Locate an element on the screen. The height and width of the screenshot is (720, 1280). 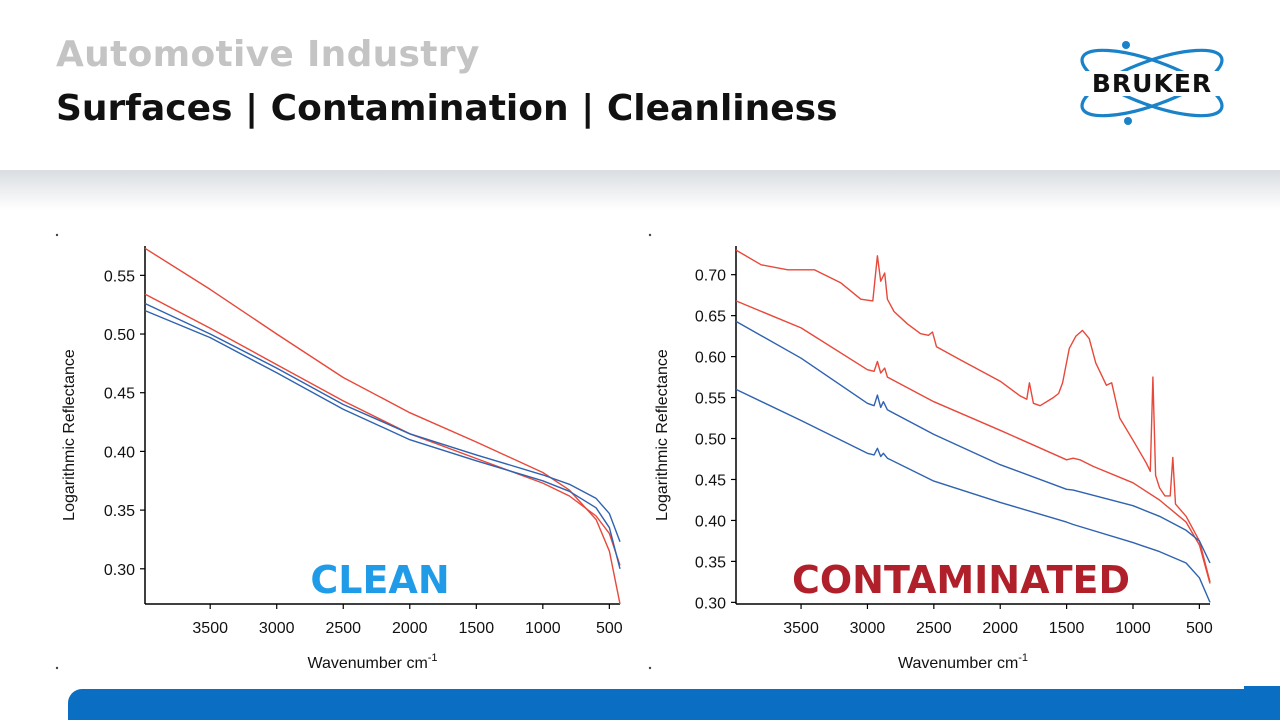
y-tick-label: 0.70 is located at coordinates (710, 276).